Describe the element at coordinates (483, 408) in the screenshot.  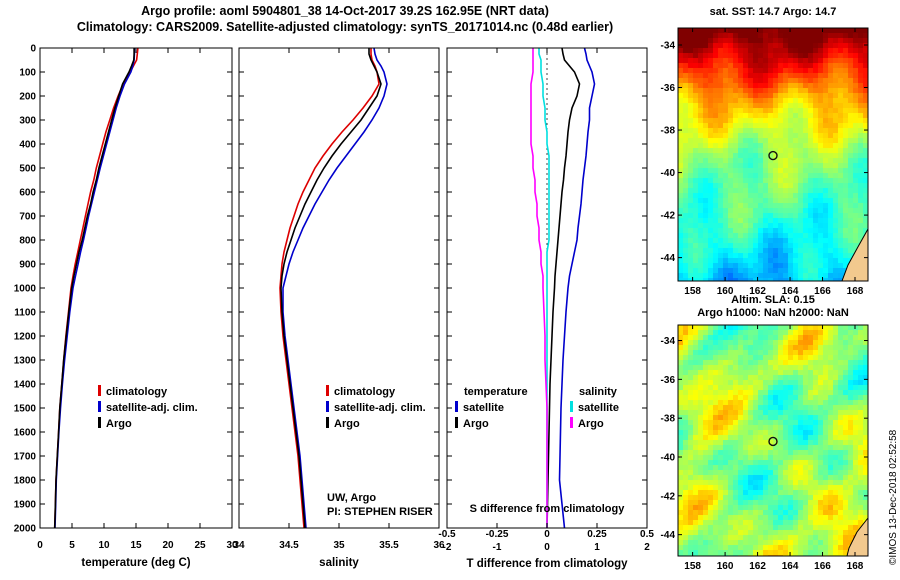
I see `legend-label: satellite` at that location.